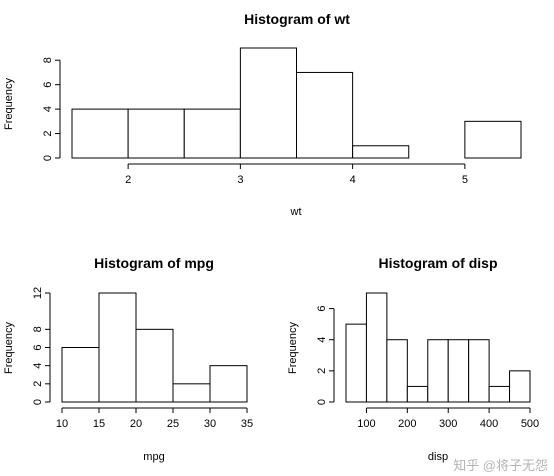 Image resolution: width=554 pixels, height=476 pixels. Describe the element at coordinates (38, 293) in the screenshot. I see `y-tick-label: 12` at that location.